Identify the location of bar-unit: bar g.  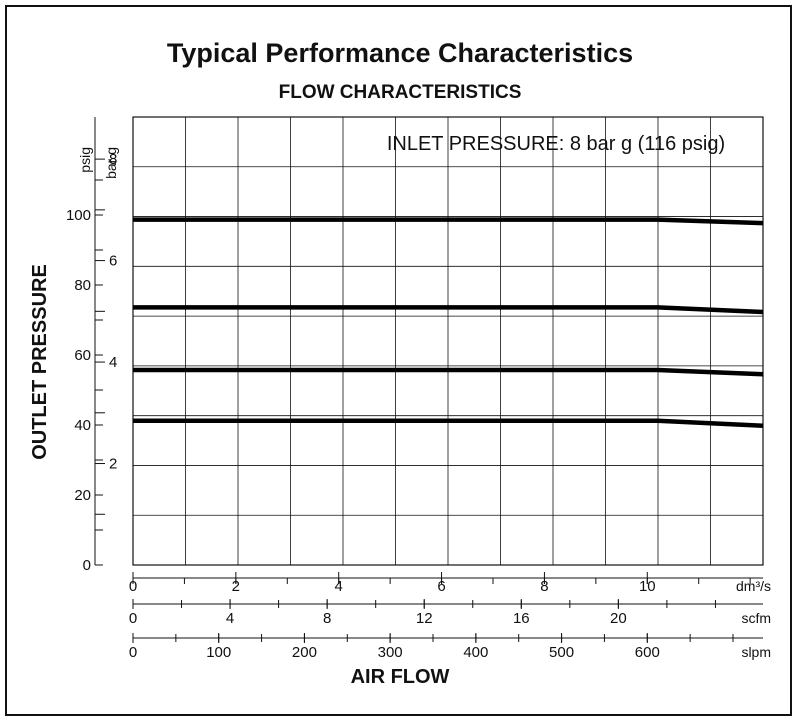
(111, 163).